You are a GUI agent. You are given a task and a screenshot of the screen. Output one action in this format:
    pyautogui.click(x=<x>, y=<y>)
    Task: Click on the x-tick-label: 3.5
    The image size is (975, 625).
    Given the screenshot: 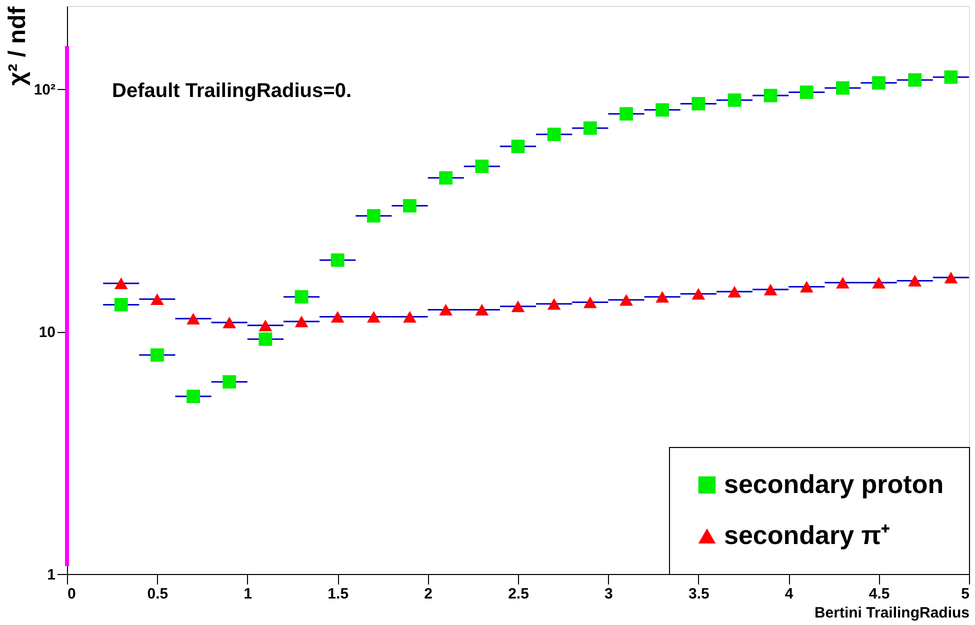 What is the action you would take?
    pyautogui.click(x=699, y=594)
    